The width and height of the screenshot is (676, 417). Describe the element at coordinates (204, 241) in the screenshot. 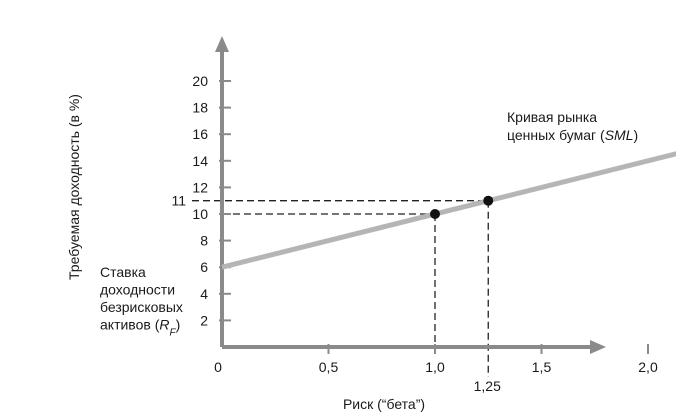

I see `y-tick-label: 8` at that location.